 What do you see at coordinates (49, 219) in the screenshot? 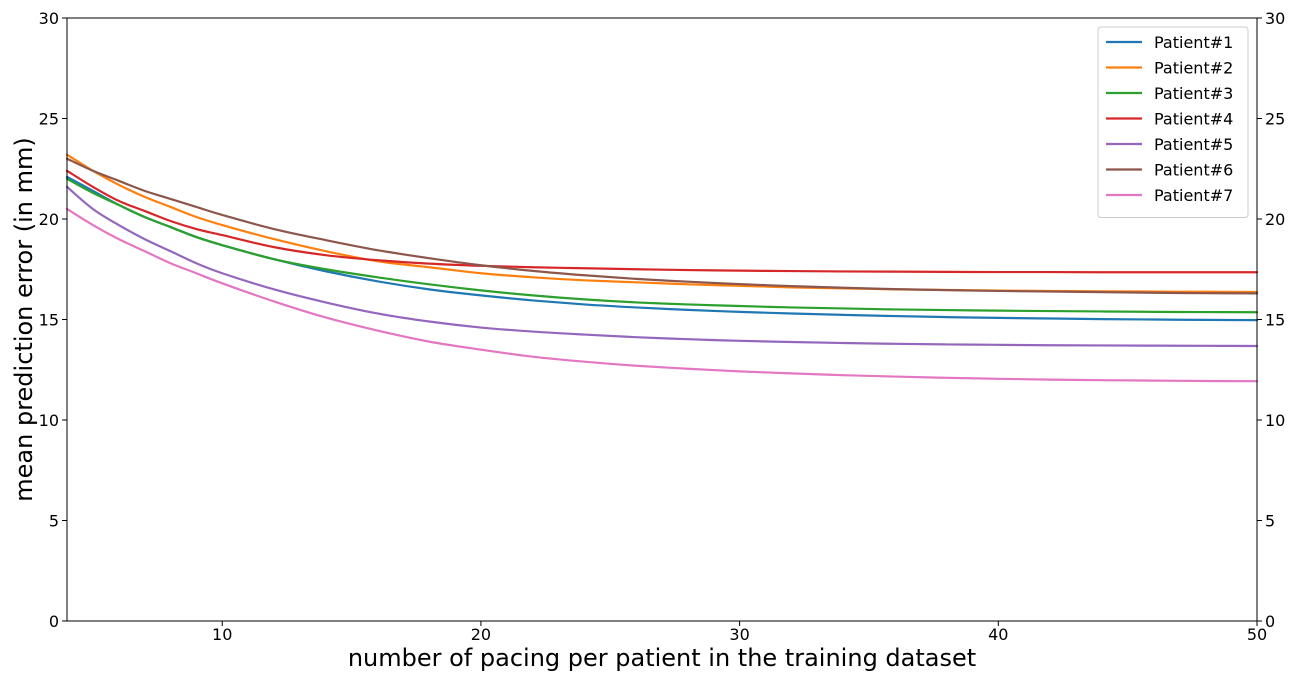
I see `y-tick-label-left: 20` at bounding box center [49, 219].